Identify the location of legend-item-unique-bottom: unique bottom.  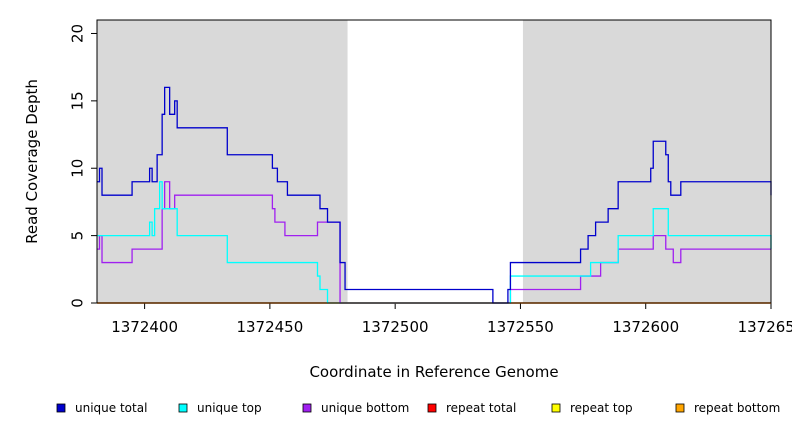
(355, 408).